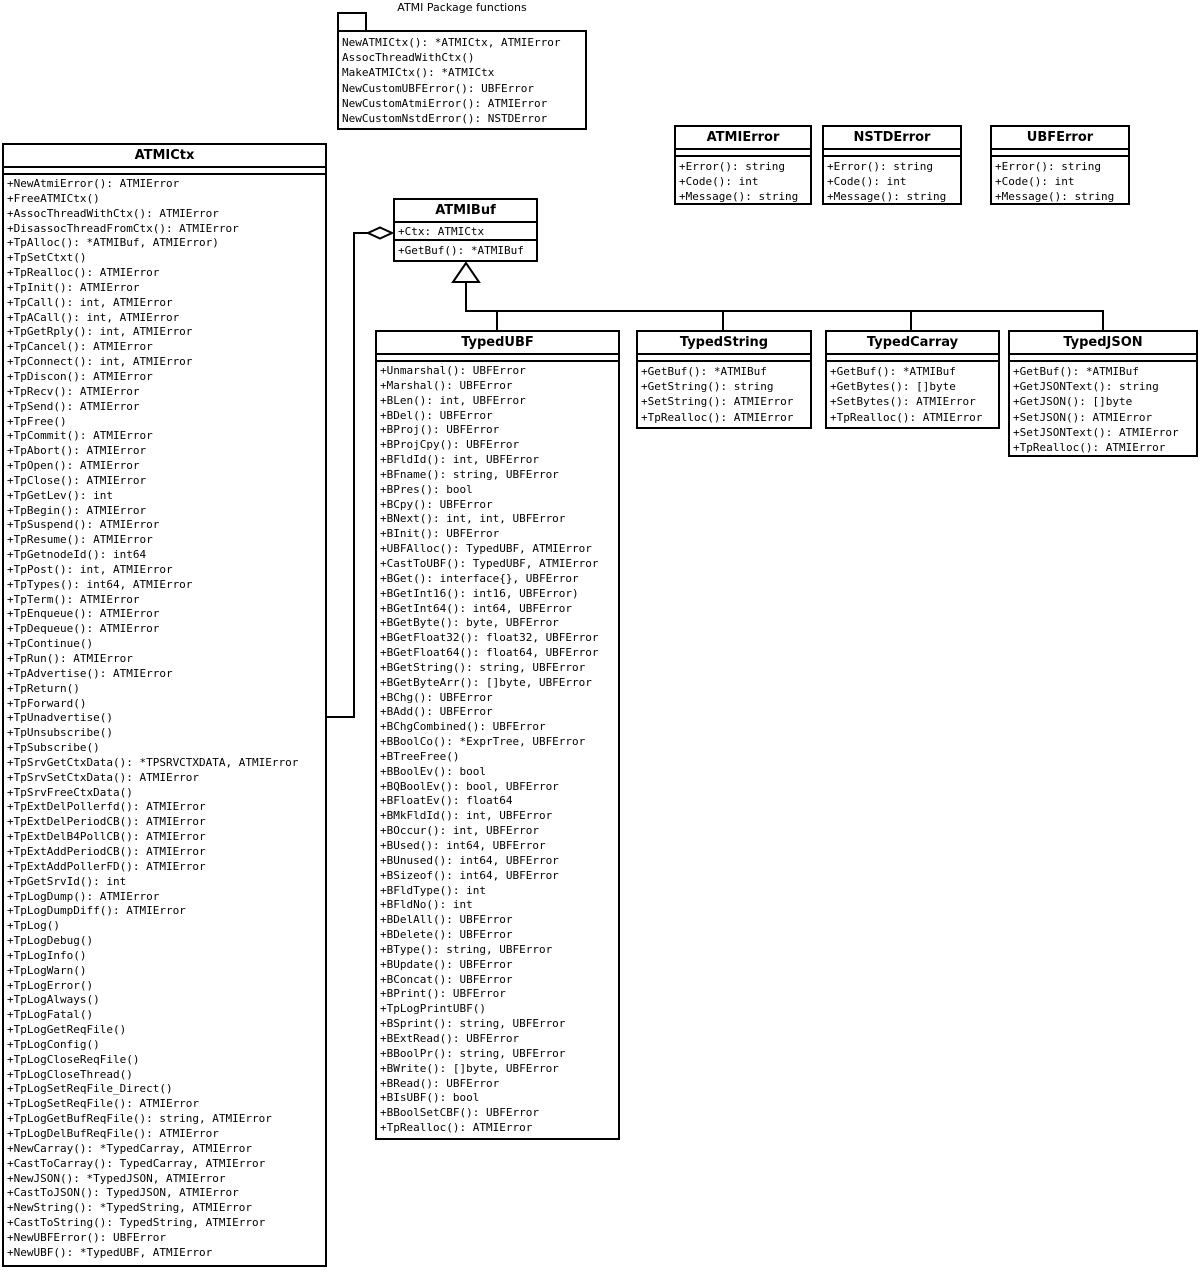 This screenshot has width=1200, height=1271. I want to click on method-row: +NewUBFError(): UBFError, so click(86, 1237).